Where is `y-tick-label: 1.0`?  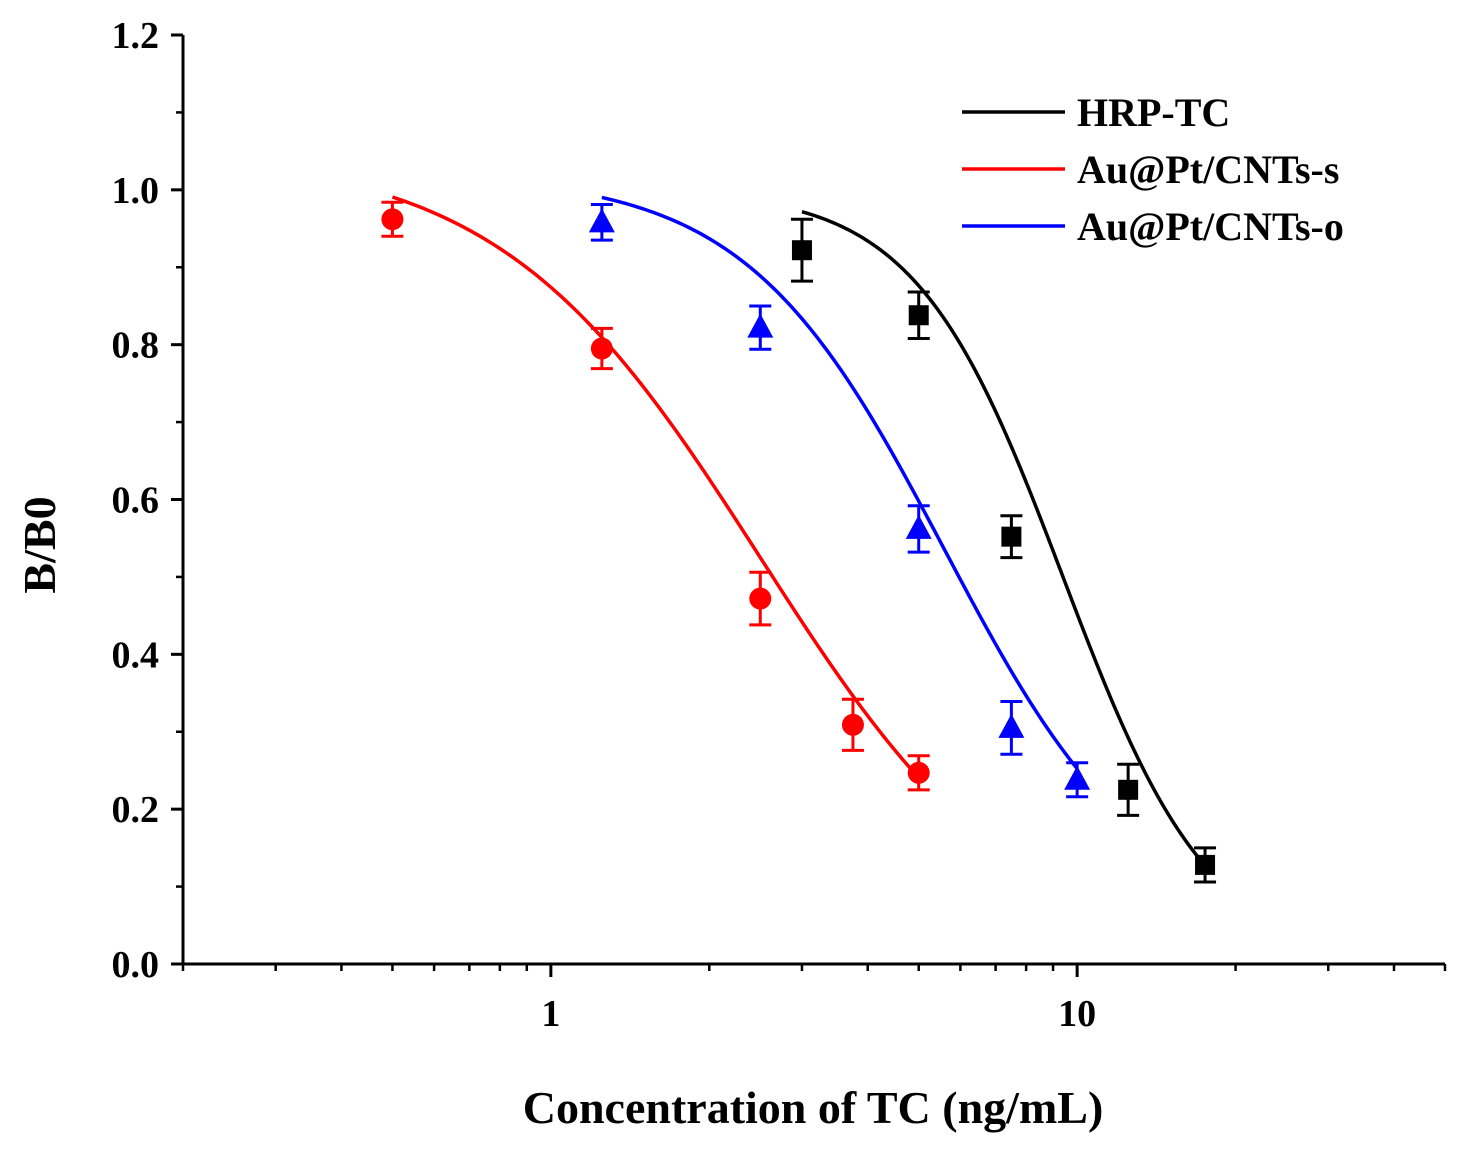 y-tick-label: 1.0 is located at coordinates (136, 191).